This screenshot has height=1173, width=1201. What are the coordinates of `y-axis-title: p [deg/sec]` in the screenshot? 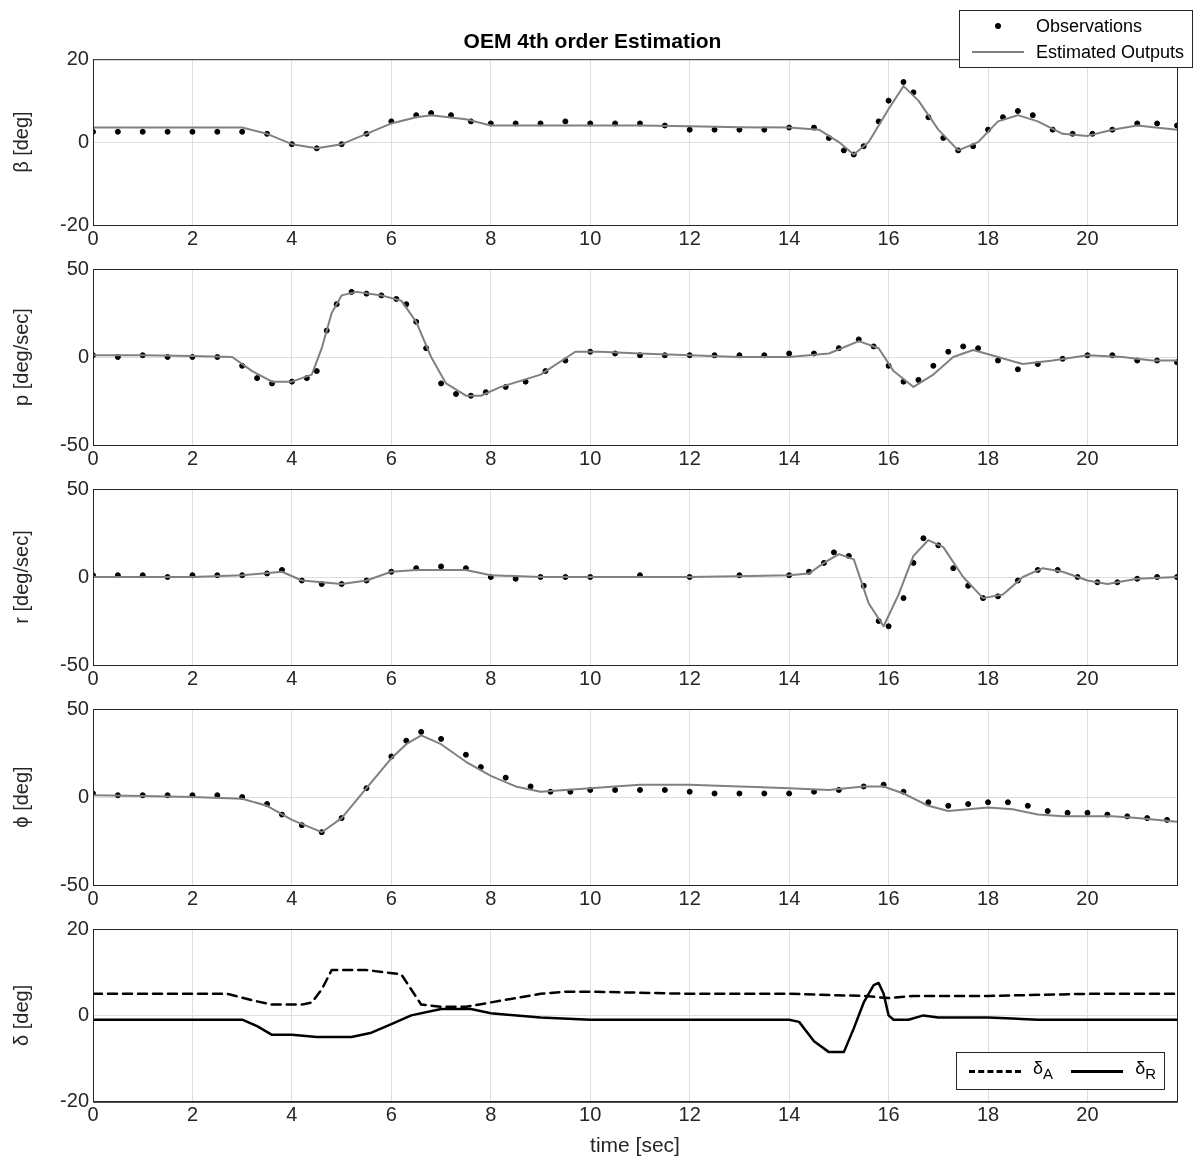 It's located at (20, 357).